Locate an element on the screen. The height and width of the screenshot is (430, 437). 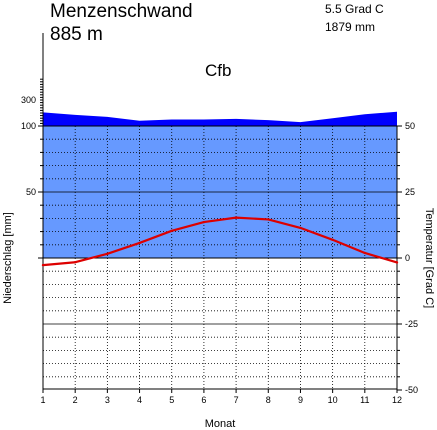
station-name: Menzenschwand is located at coordinates (121, 11).